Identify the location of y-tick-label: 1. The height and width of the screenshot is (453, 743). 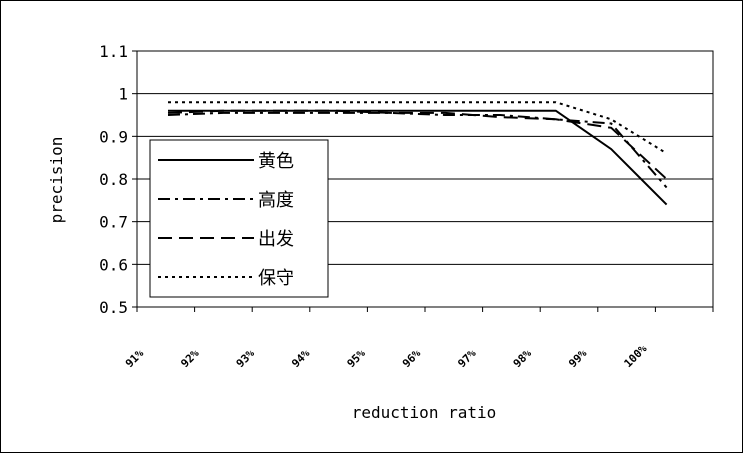
(123, 94).